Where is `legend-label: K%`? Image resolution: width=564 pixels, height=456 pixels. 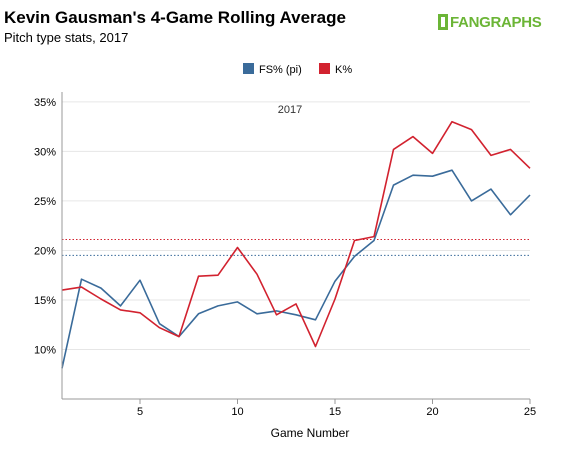
legend-label: K% is located at coordinates (343, 70).